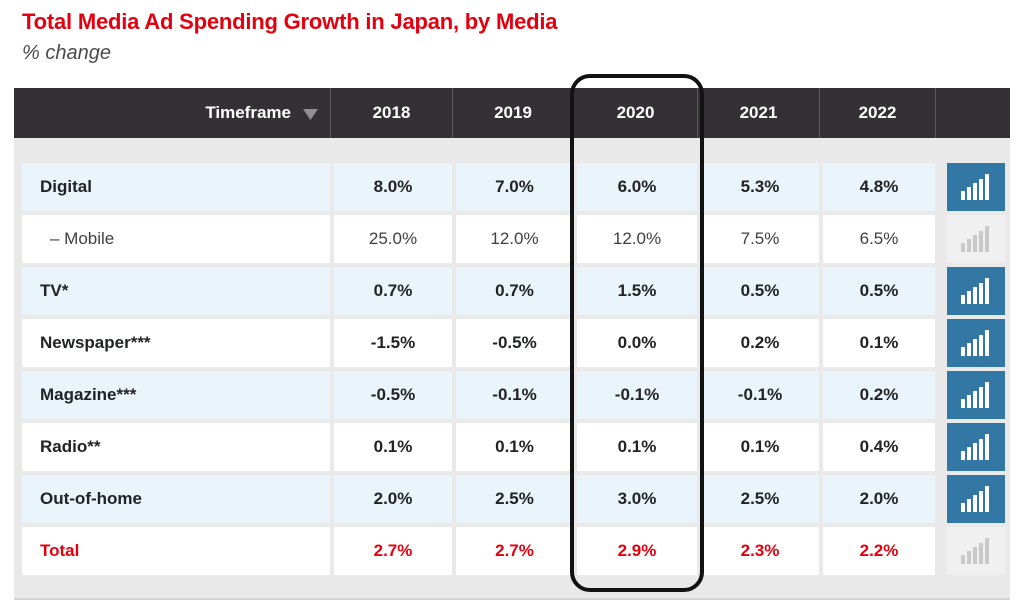 This screenshot has width=1024, height=616. I want to click on table-row-out-of-home: Out-of-home 2.0% 2.5% 3.0% 2.5% 2.0%, so click(512, 499).